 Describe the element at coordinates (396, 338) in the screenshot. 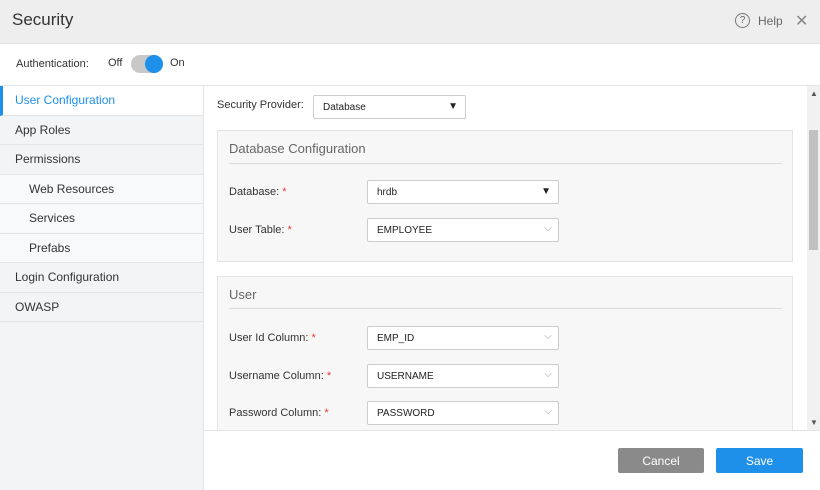

I see `select-value: EMP_ID` at that location.